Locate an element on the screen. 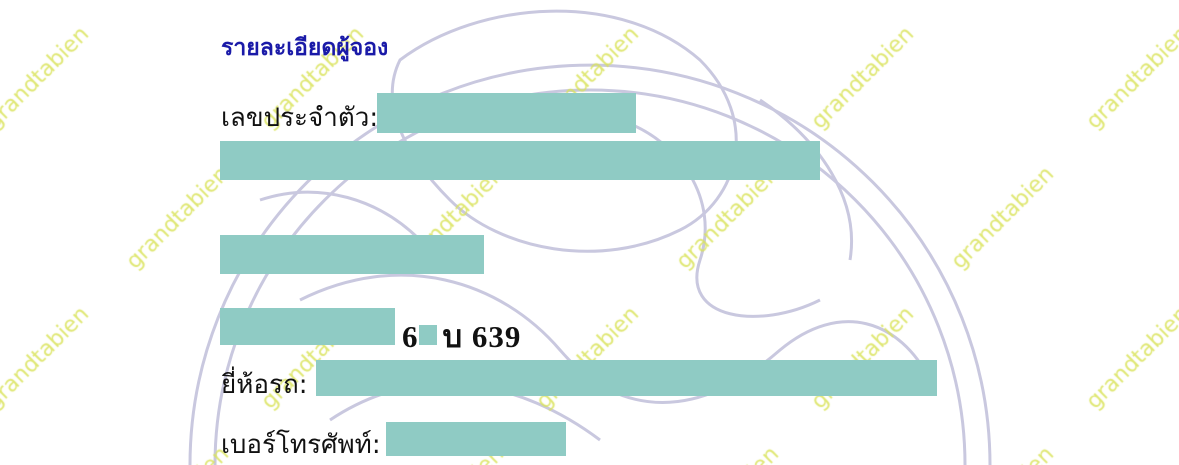 The height and width of the screenshot is (465, 1179). page-title: รายละเอียดผู้จอง is located at coordinates (305, 48).